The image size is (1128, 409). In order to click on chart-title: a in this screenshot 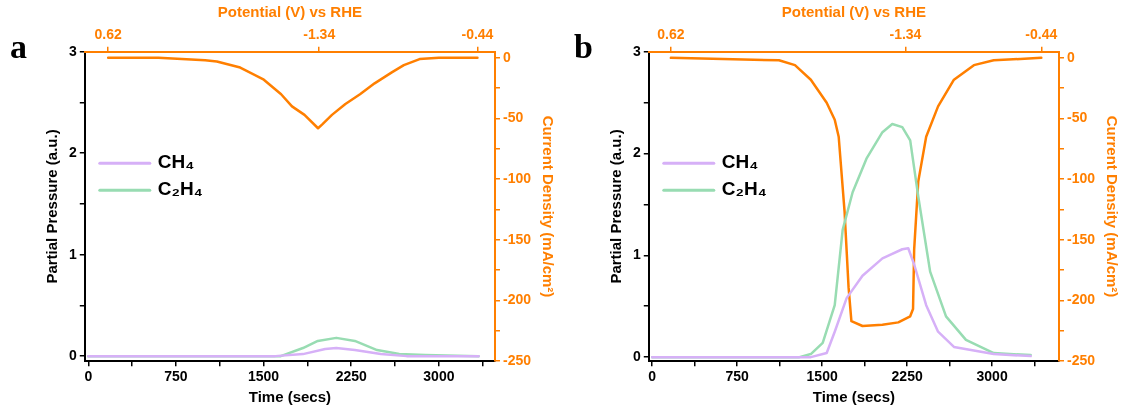, I will do `click(18, 46)`.